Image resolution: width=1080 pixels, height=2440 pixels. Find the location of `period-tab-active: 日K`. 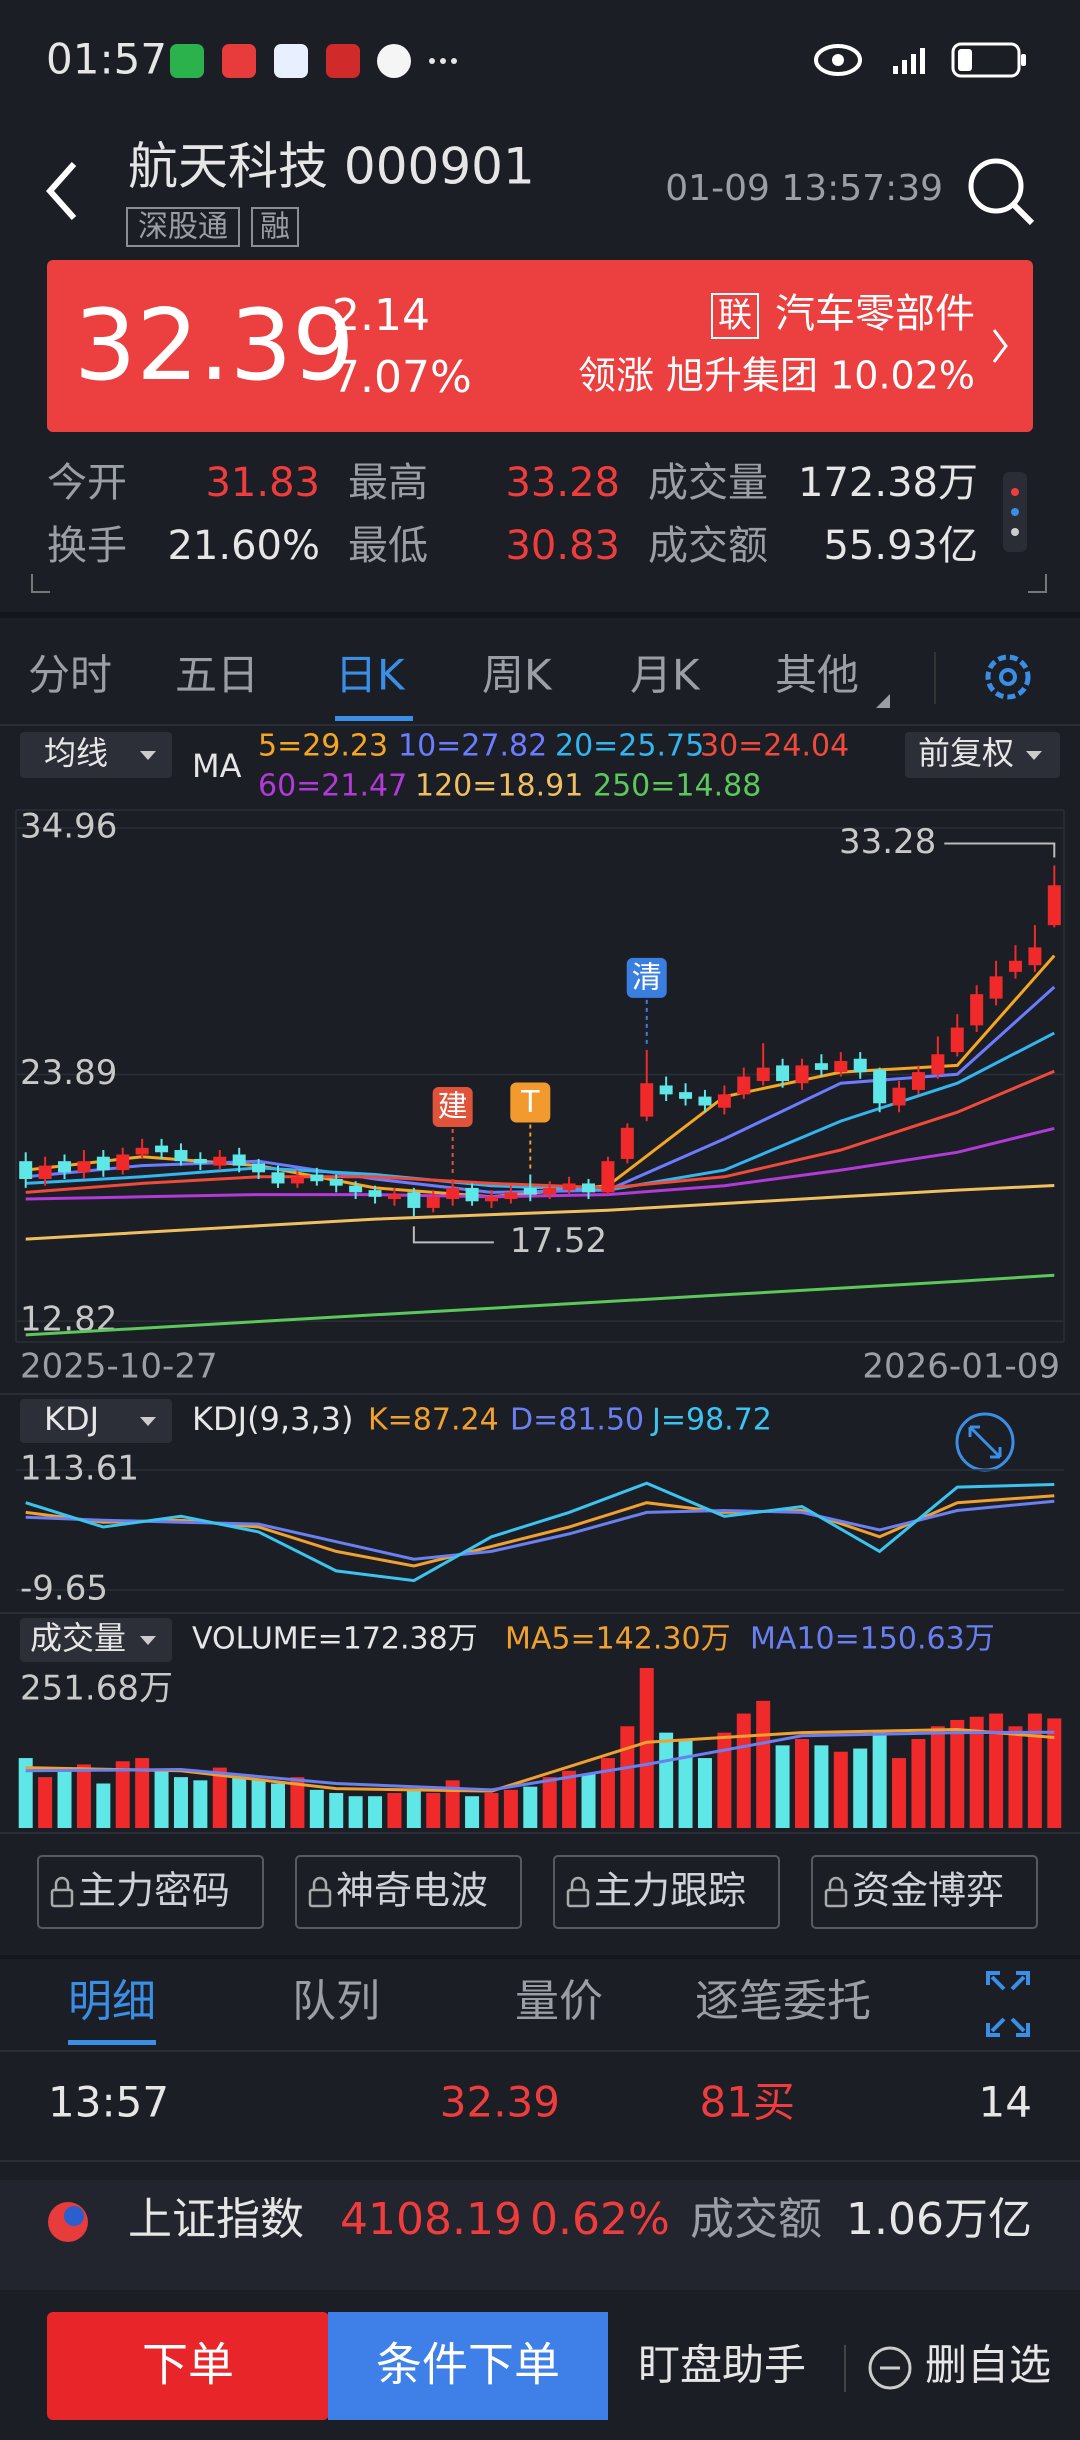

period-tab-active: 日K is located at coordinates (370, 675).